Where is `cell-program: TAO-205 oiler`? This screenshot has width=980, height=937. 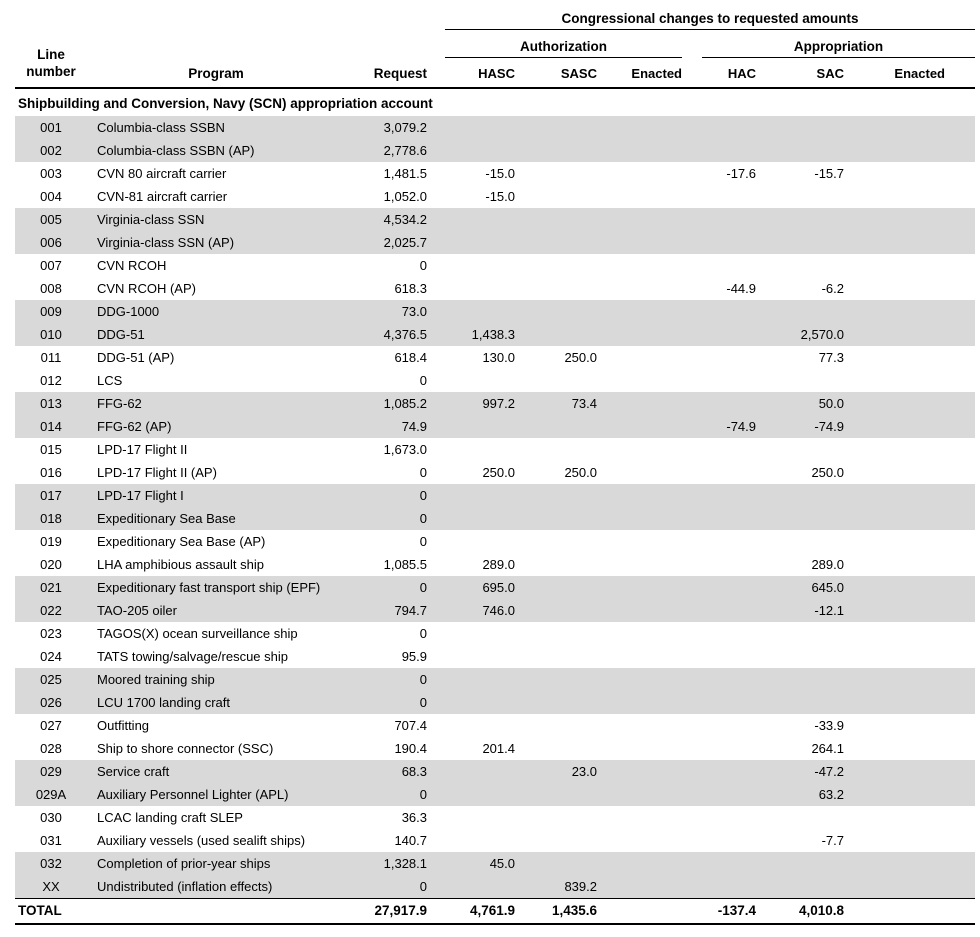
cell-program: TAO-205 oiler is located at coordinates (137, 610).